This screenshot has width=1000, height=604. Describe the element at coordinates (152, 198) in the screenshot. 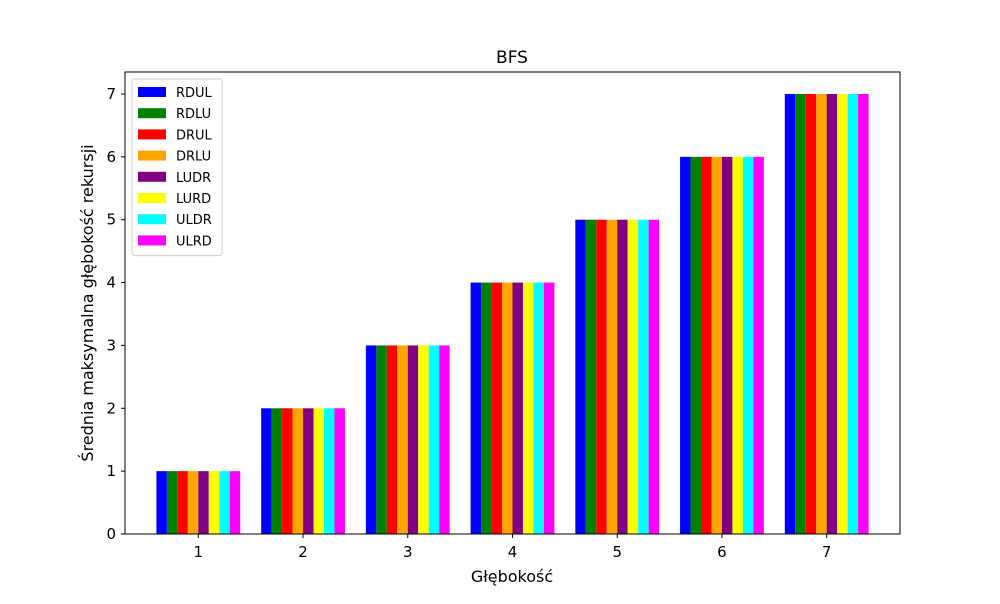

I see `legend-swatch-lurd` at that location.